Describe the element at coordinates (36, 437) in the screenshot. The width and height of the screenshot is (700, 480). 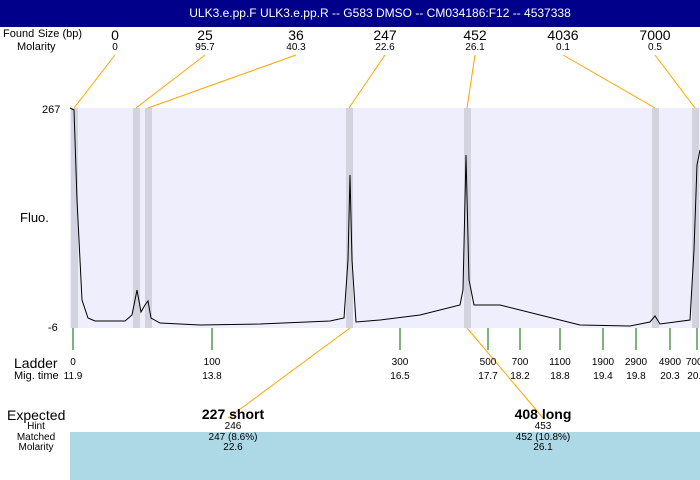
I see `matched-label: Matched` at that location.